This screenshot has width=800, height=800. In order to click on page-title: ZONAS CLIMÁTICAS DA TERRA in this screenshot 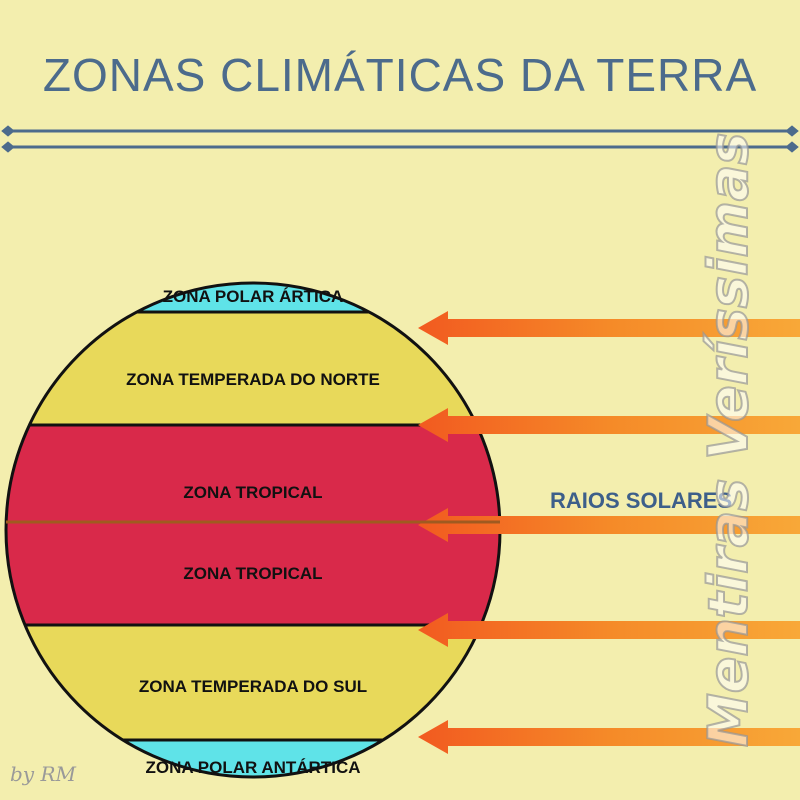, I will do `click(400, 75)`.